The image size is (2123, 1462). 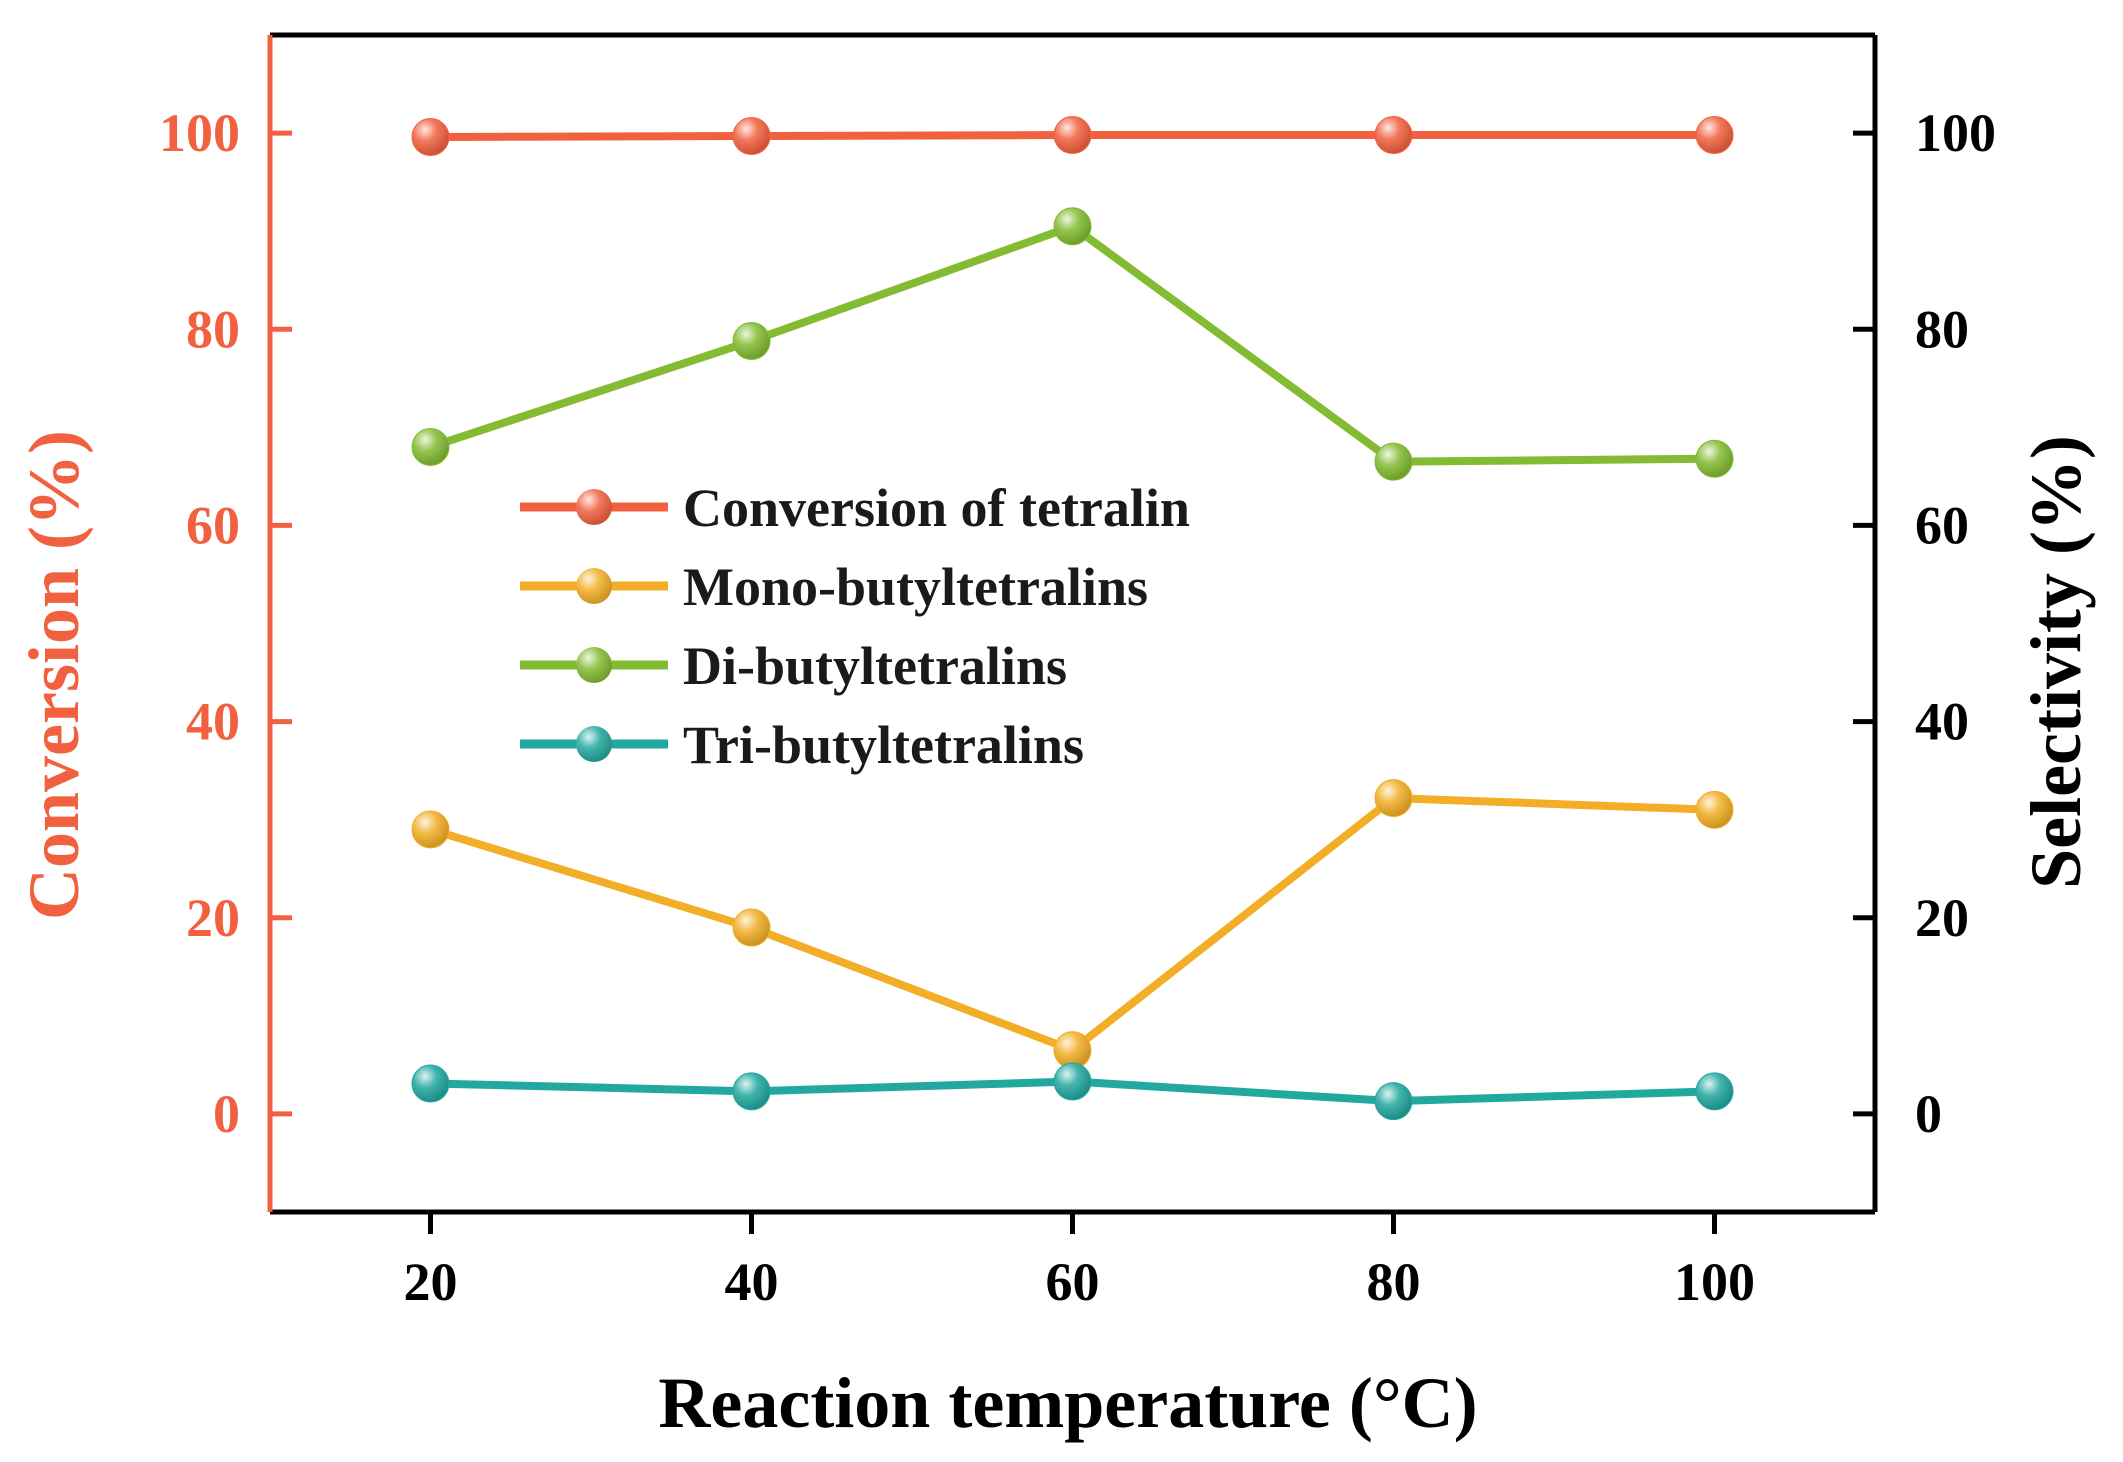 What do you see at coordinates (1073, 1282) in the screenshot?
I see `x-tick-label: 60` at bounding box center [1073, 1282].